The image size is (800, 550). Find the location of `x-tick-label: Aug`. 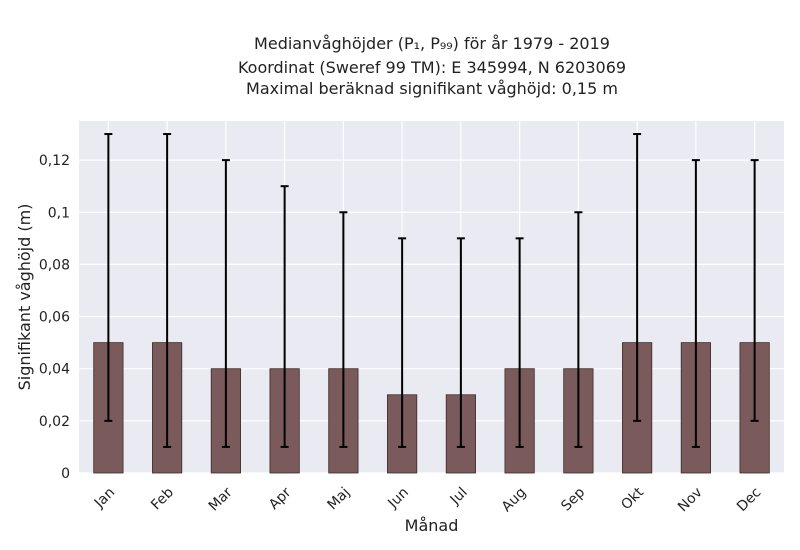

x-tick-label: Aug is located at coordinates (514, 500).